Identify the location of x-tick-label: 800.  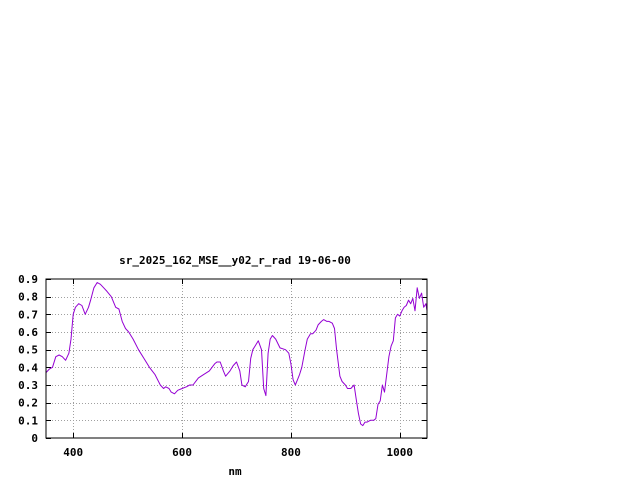
(291, 452).